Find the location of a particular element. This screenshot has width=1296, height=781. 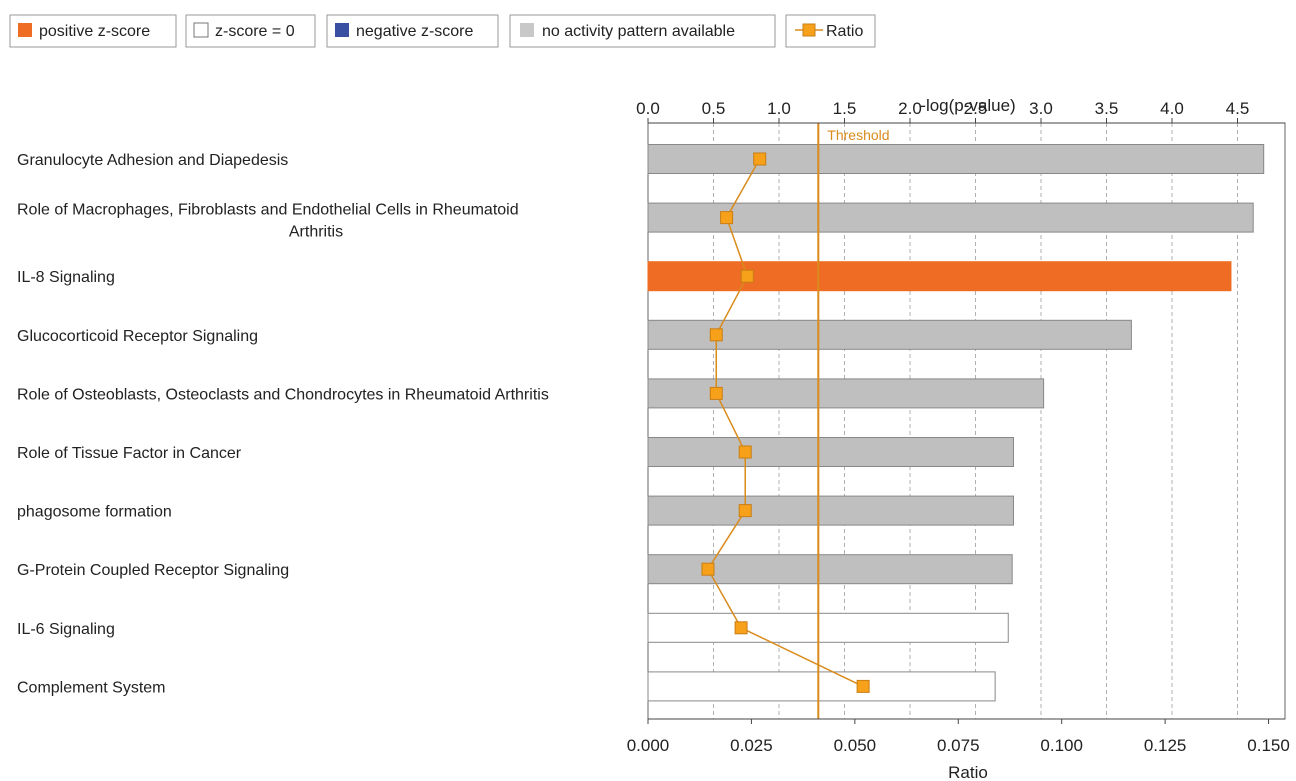

category-label: Arthritis is located at coordinates (316, 232).